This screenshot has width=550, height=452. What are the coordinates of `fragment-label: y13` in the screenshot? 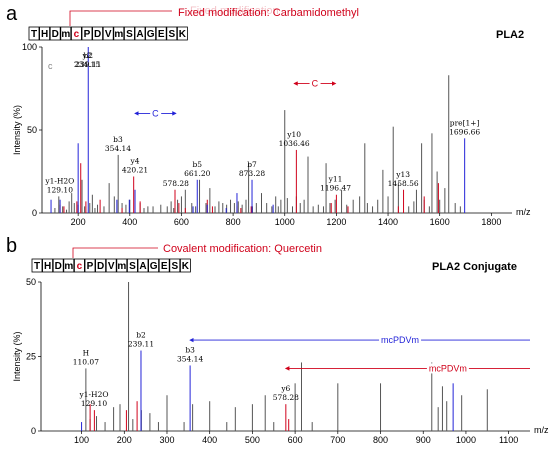 It's located at (402, 174).